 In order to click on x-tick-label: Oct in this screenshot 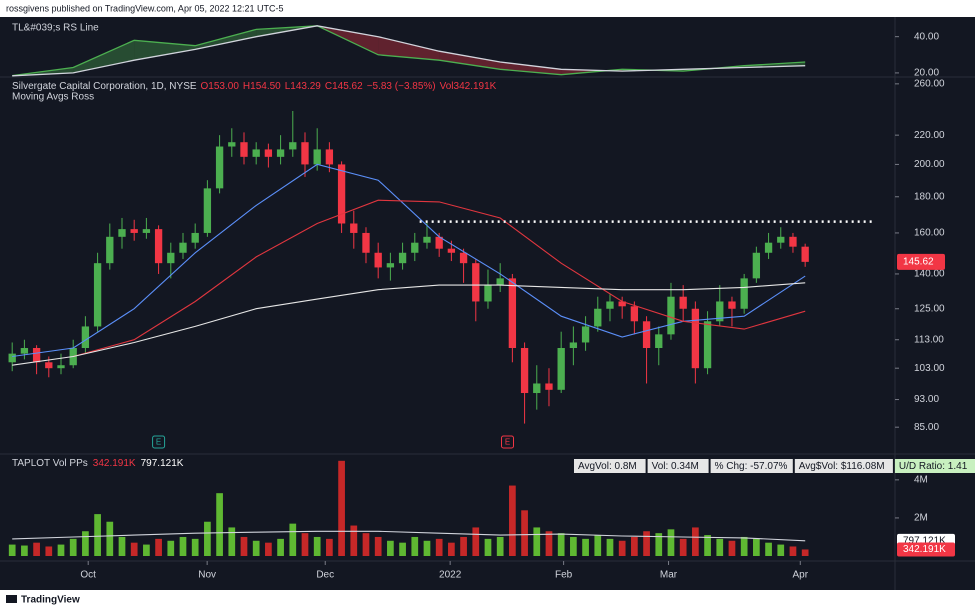, I will do `click(88, 575)`.